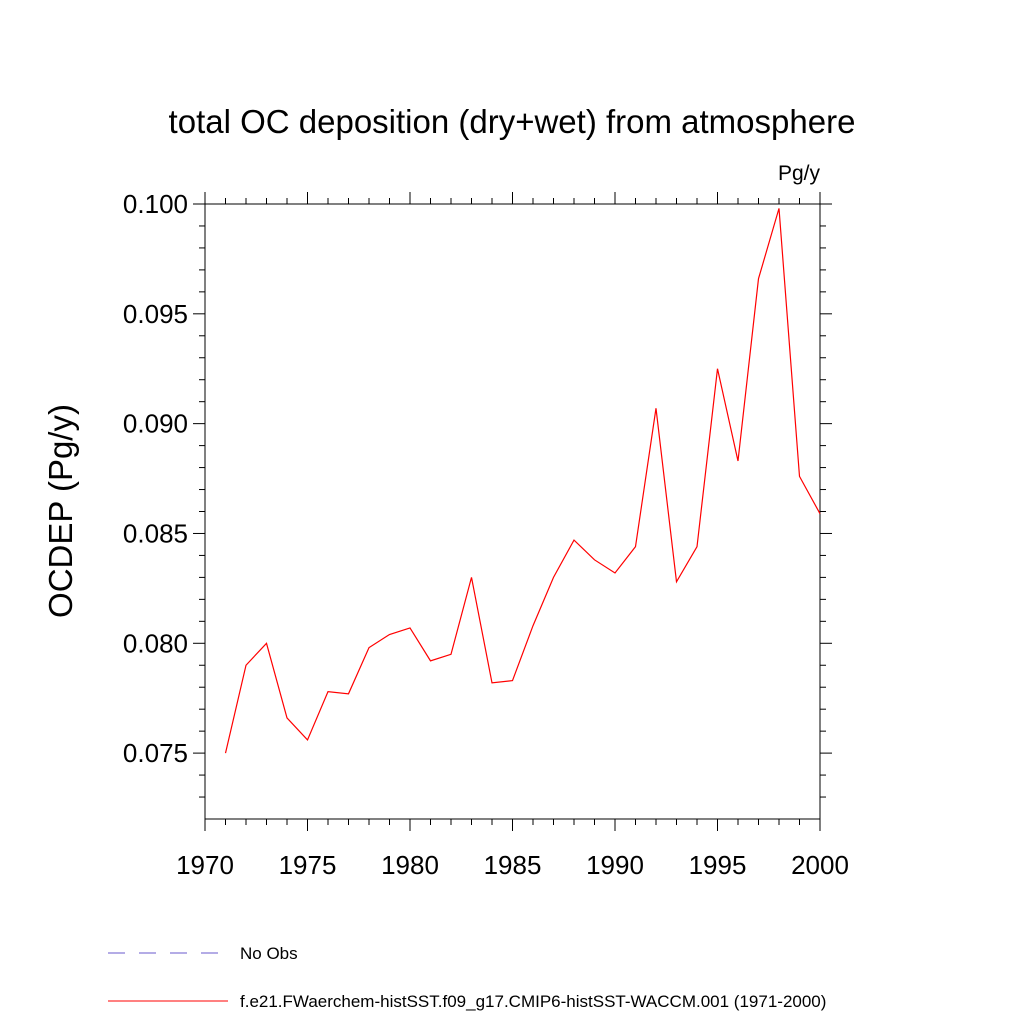  Describe the element at coordinates (155, 204) in the screenshot. I see `y-tick-label: 0.100` at that location.